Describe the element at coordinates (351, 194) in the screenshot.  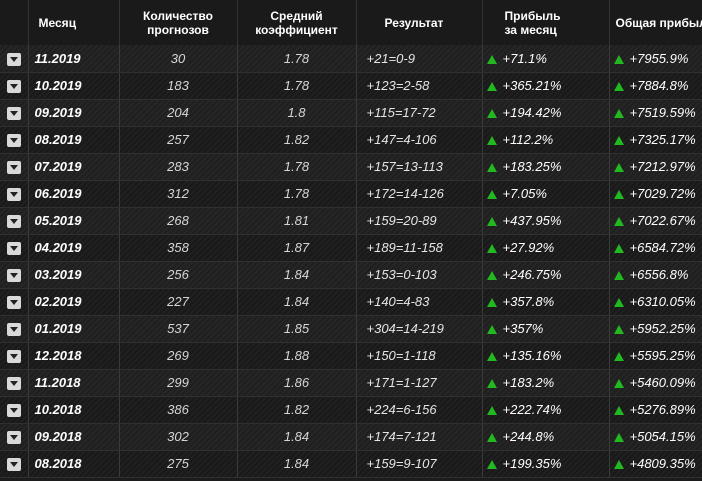
I see `table-row: 06.2019 312 1.78 +172=14-126 +7.05% +7029.72%` at that location.